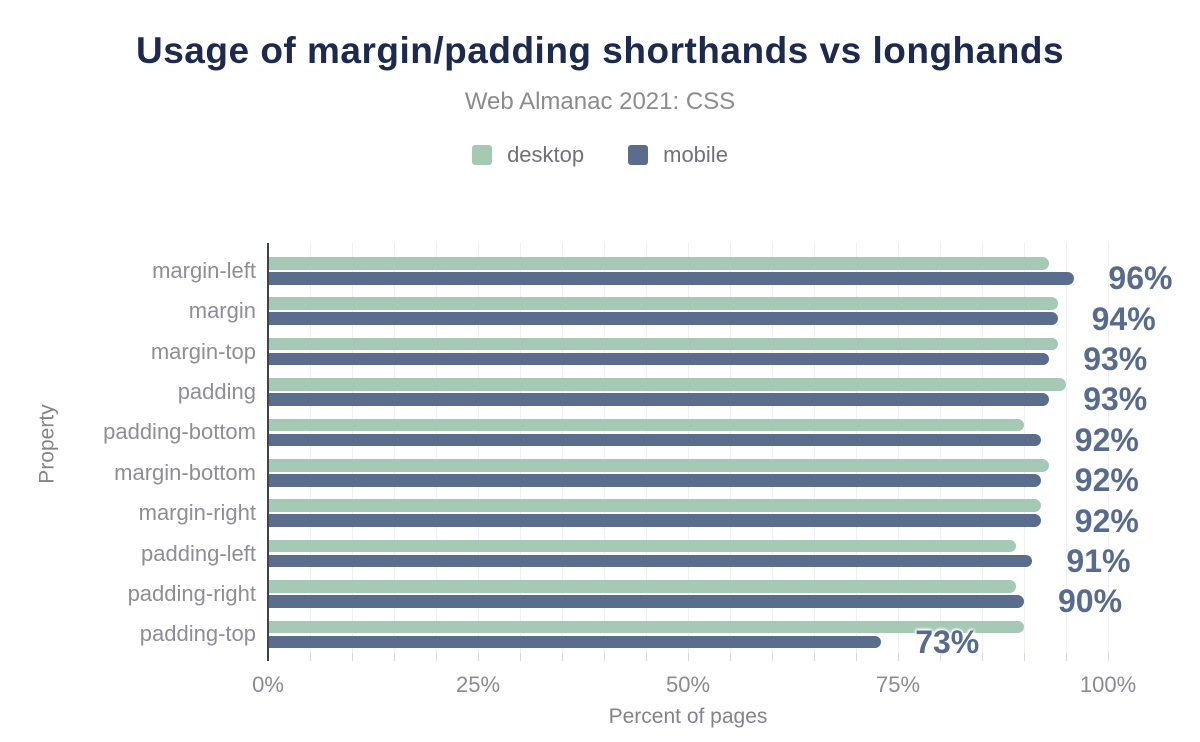  Describe the element at coordinates (947, 641) in the screenshot. I see `value-label: 73%` at that location.